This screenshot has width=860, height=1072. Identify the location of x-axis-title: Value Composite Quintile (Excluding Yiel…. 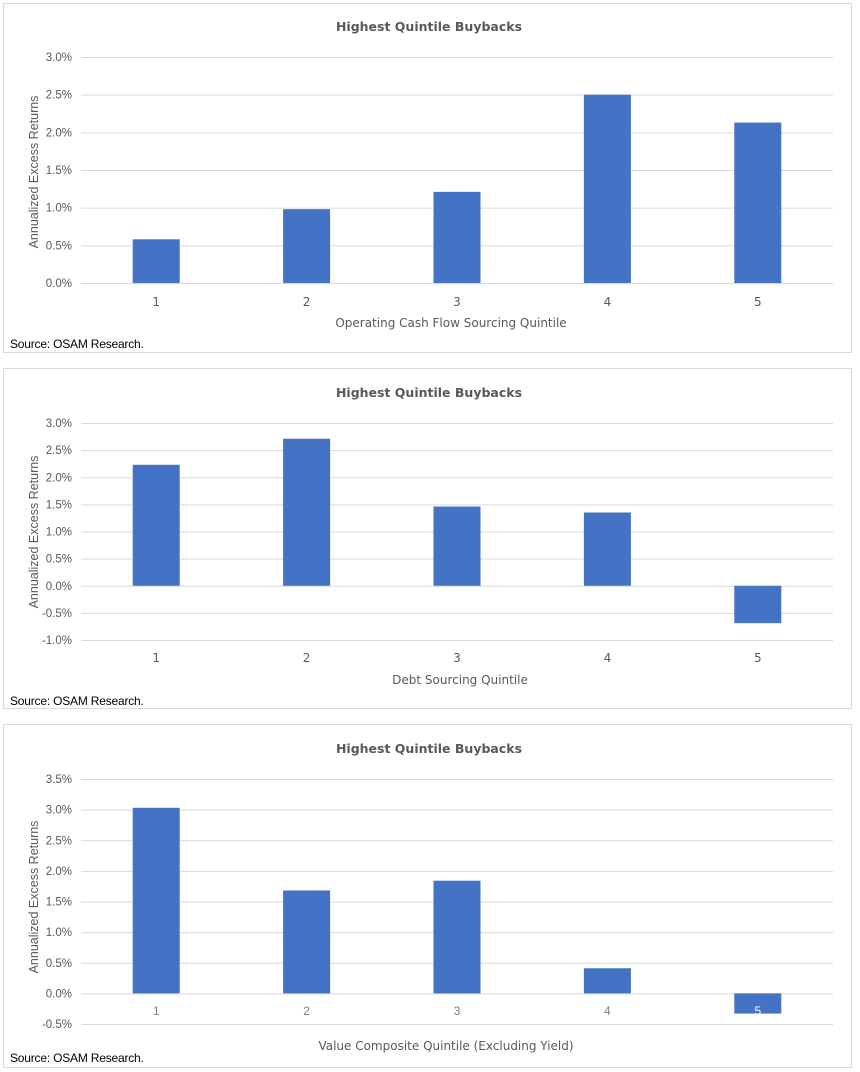
(445, 1046).